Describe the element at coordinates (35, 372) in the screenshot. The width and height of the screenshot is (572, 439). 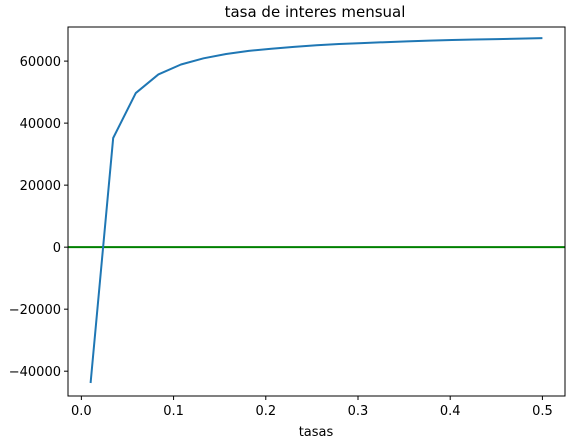
I see `y-tick-label: −40000` at that location.